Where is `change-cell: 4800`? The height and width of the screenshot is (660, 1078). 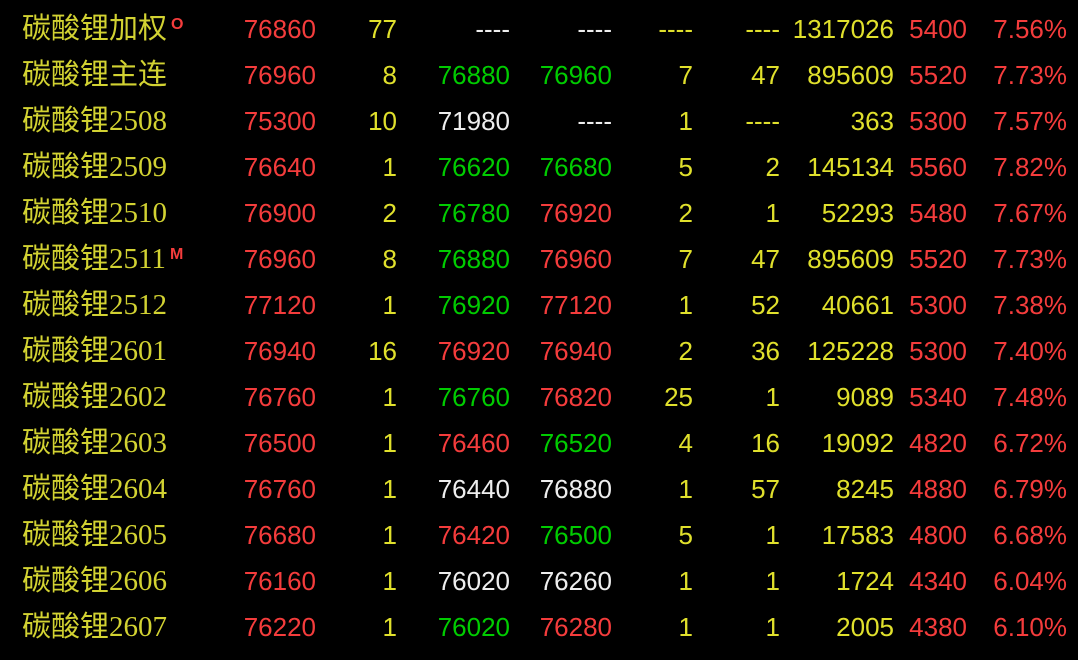
change-cell: 4800 is located at coordinates (938, 535).